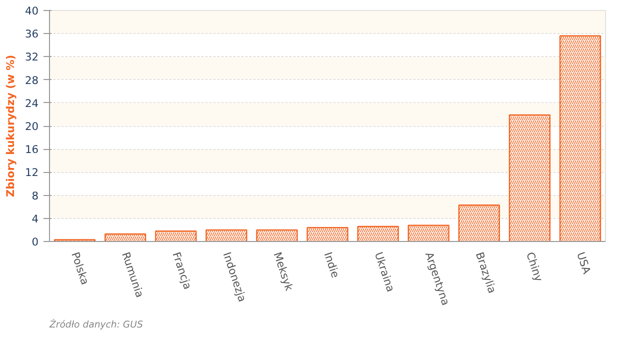  Describe the element at coordinates (31, 173) in the screenshot. I see `y-tick-label: 12` at that location.